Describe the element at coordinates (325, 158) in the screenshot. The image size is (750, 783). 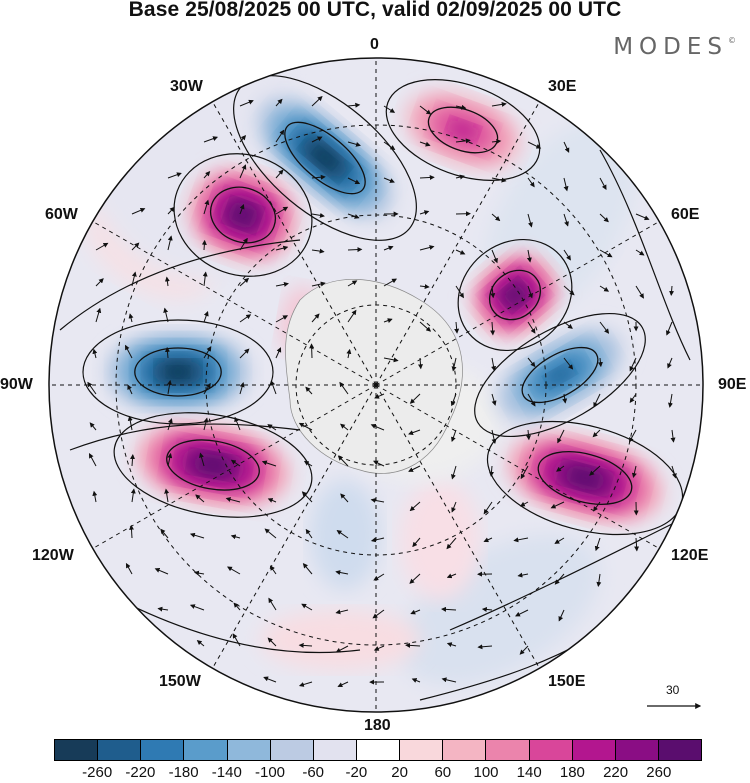
I see `negative-anomaly-30w` at that location.